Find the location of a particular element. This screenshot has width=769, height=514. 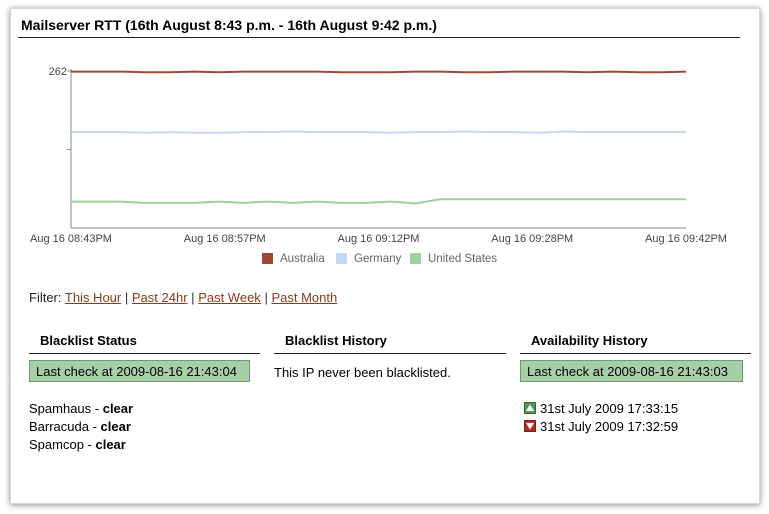

blacklist-status-last-check: Last check at 2009-08-16 21:43:04 is located at coordinates (139, 371).